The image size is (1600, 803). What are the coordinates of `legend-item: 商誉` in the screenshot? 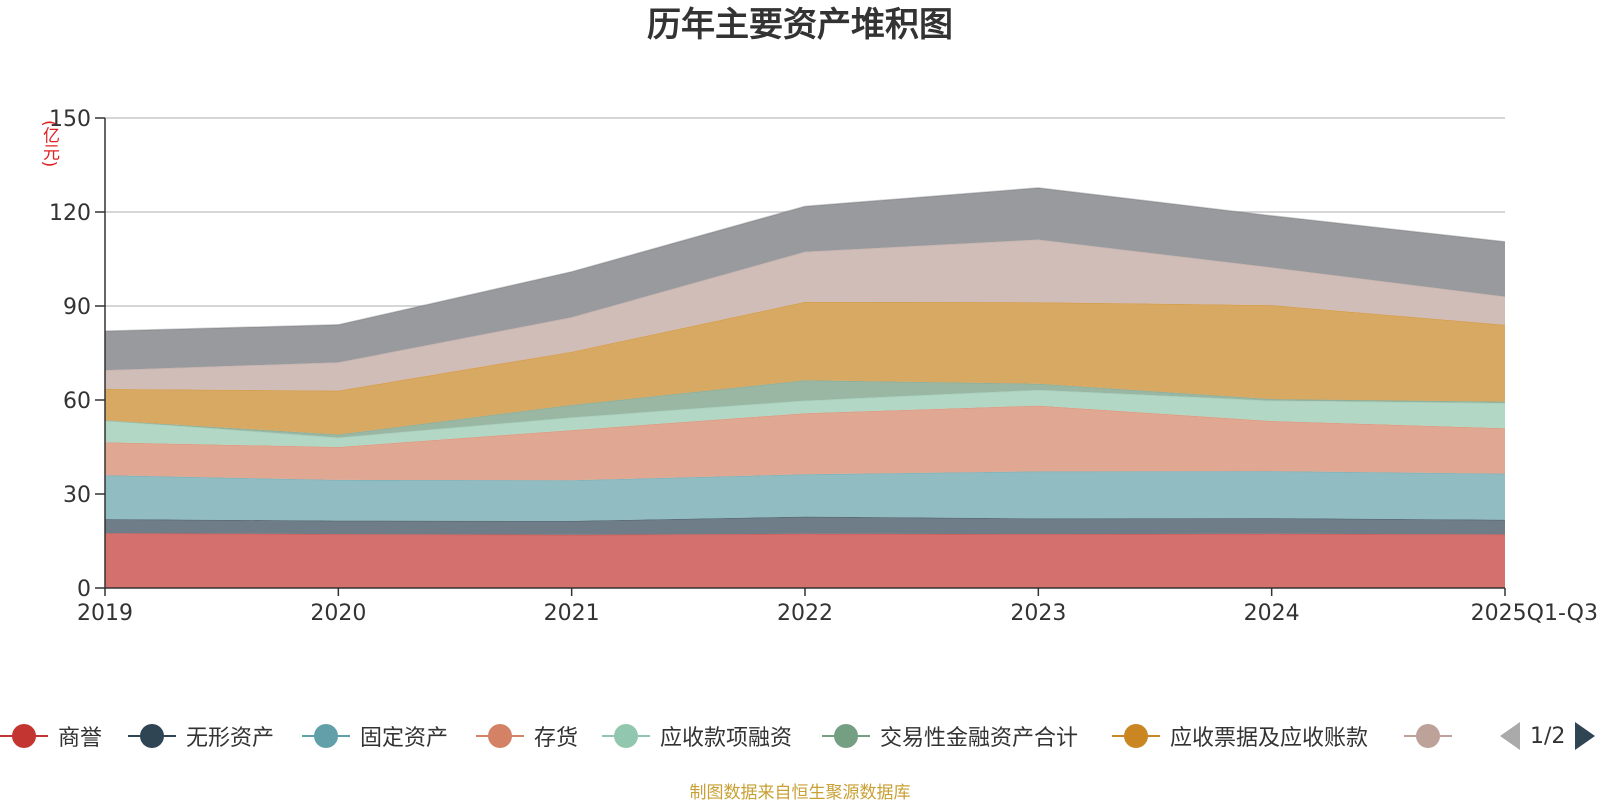 It's located at (51, 736).